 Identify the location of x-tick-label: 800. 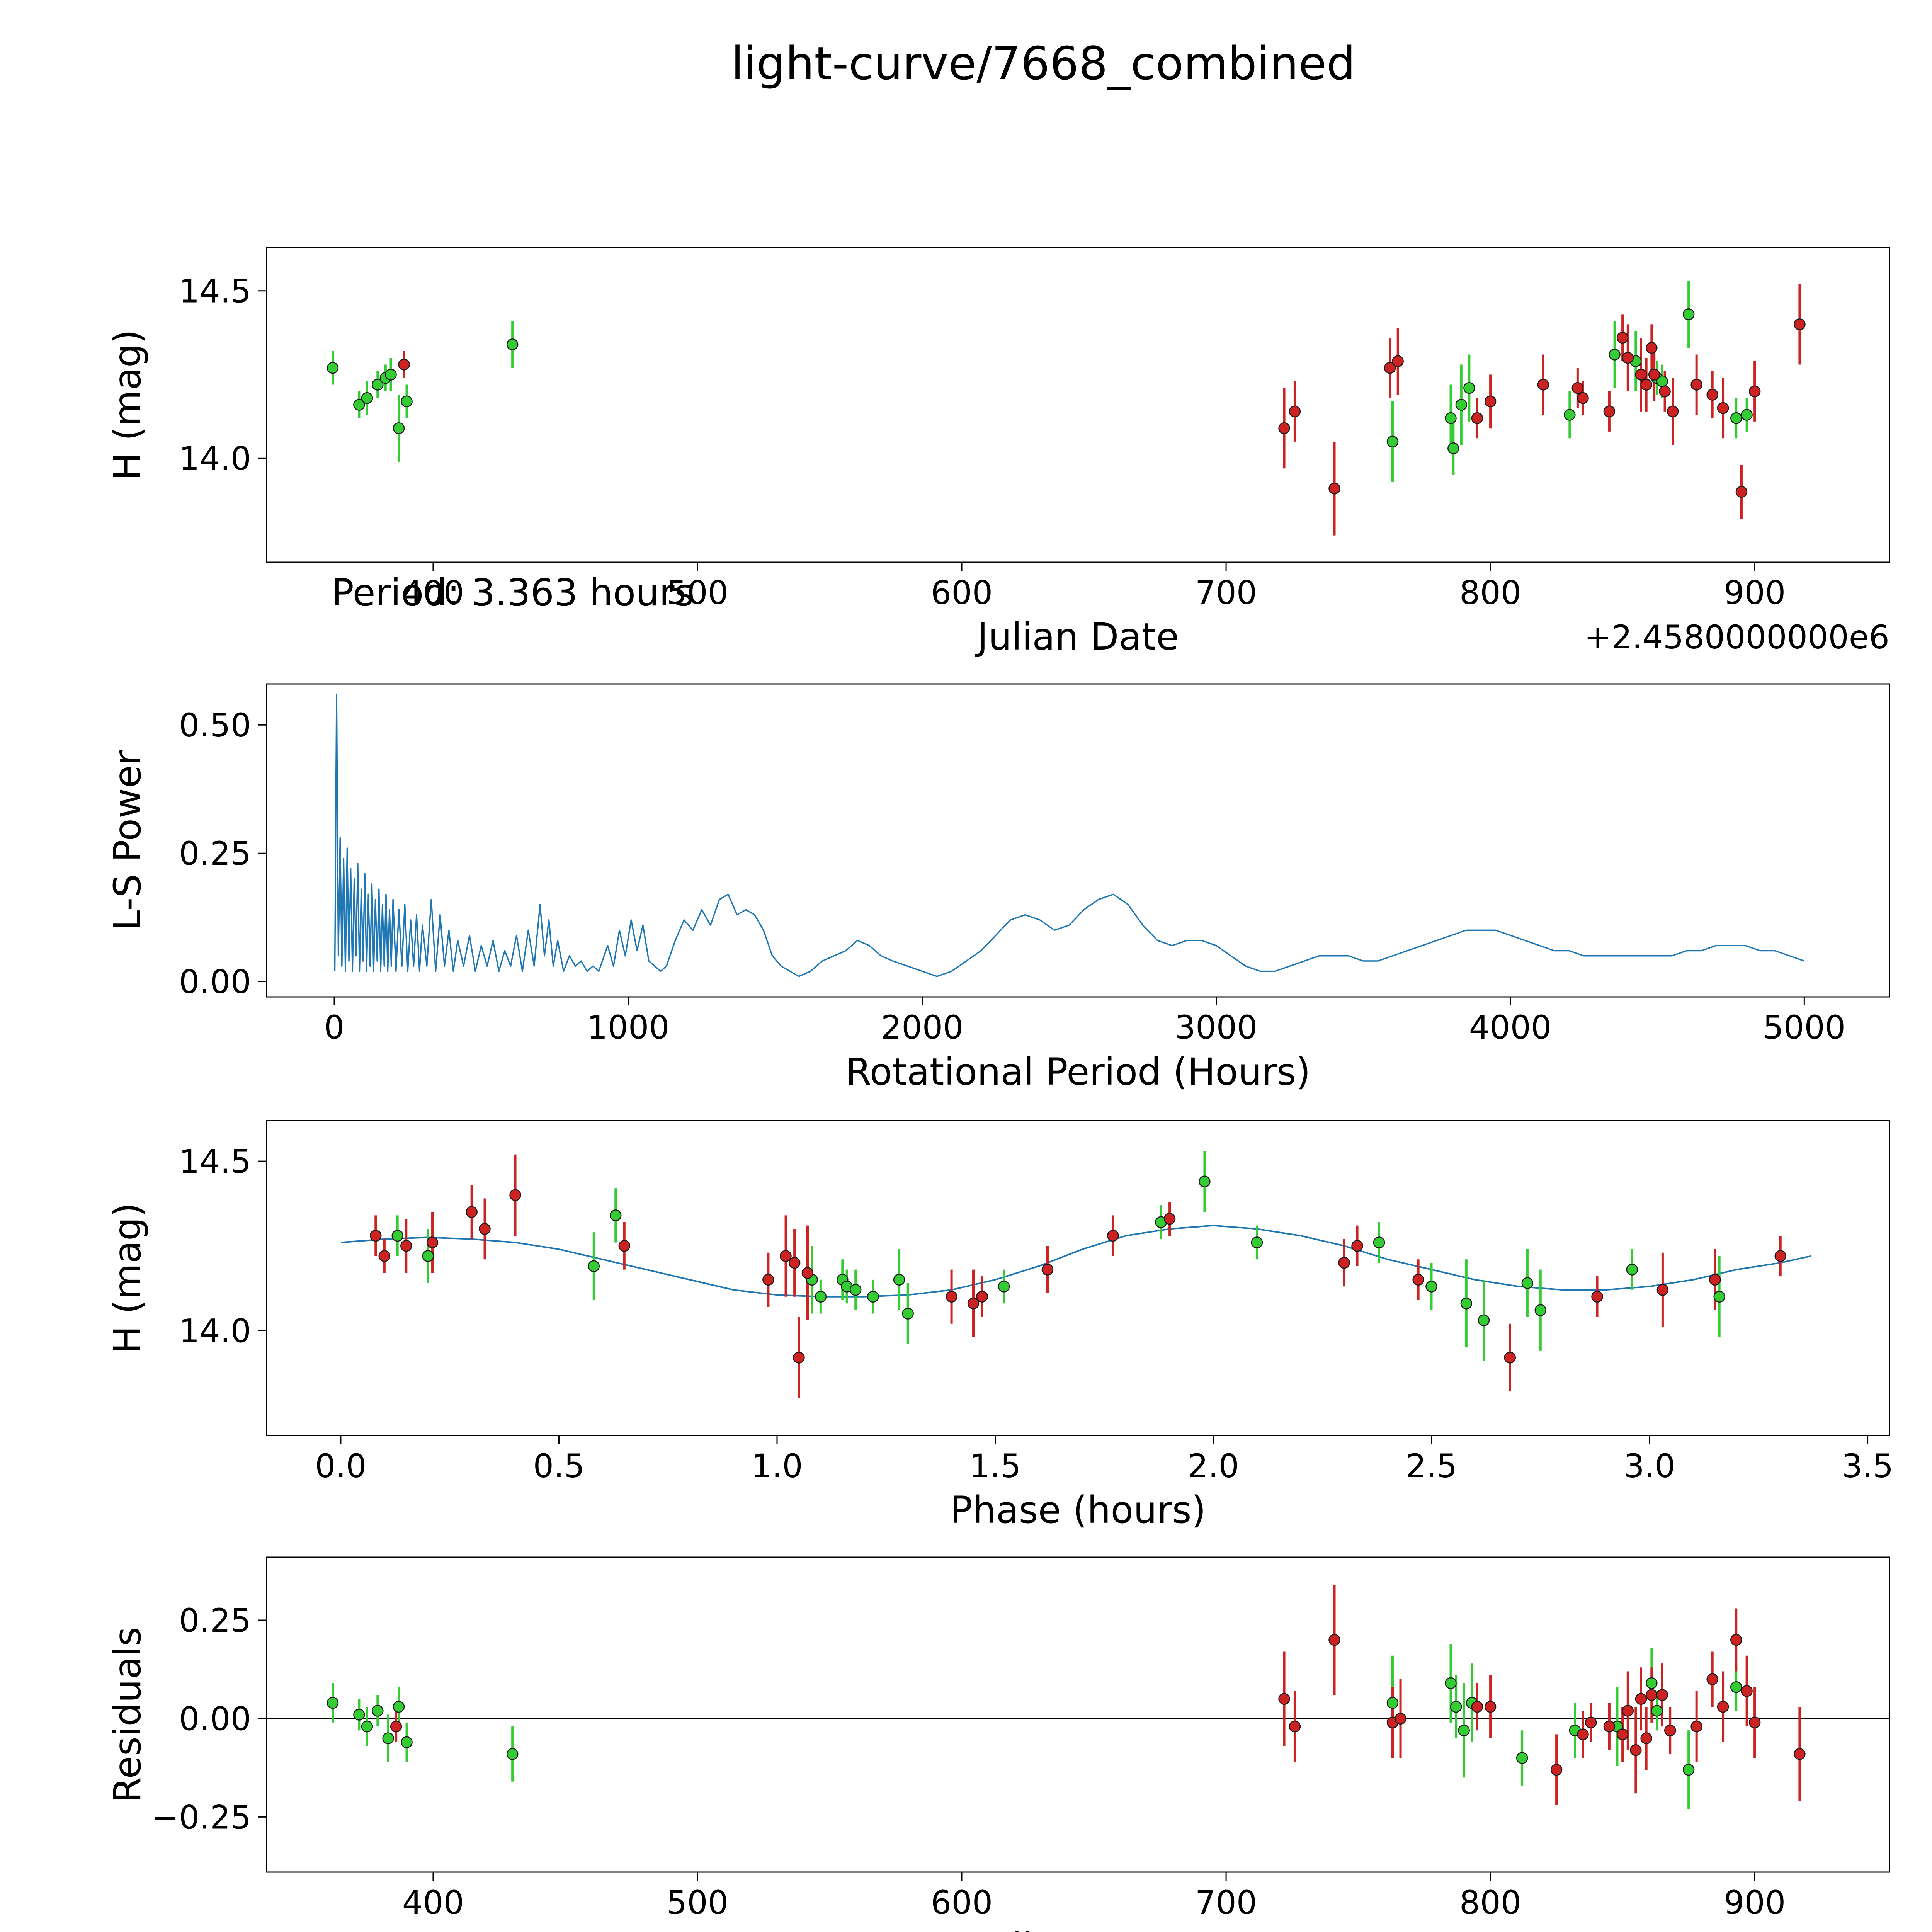
(1490, 593).